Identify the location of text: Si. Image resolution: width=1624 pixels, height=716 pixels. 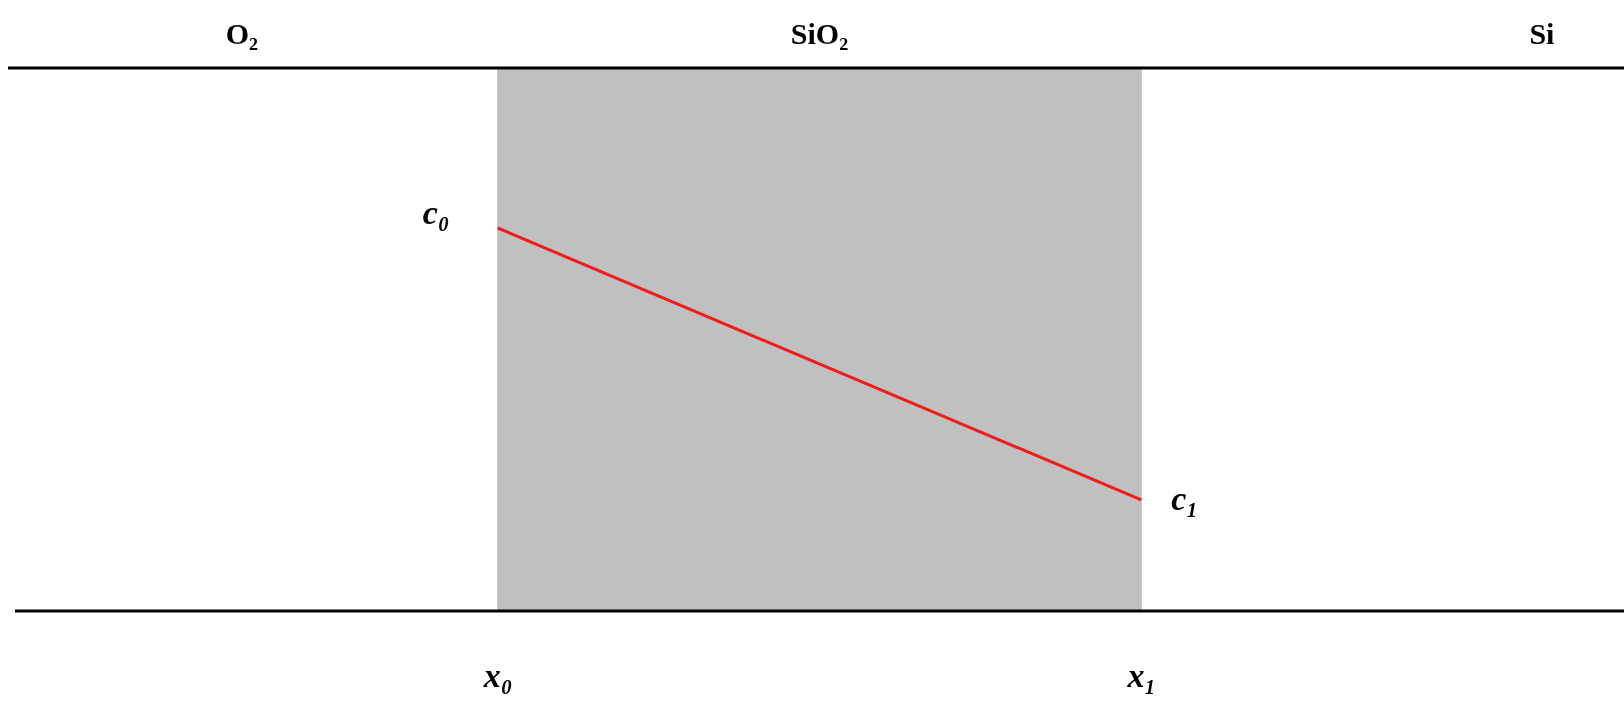
(1542, 33).